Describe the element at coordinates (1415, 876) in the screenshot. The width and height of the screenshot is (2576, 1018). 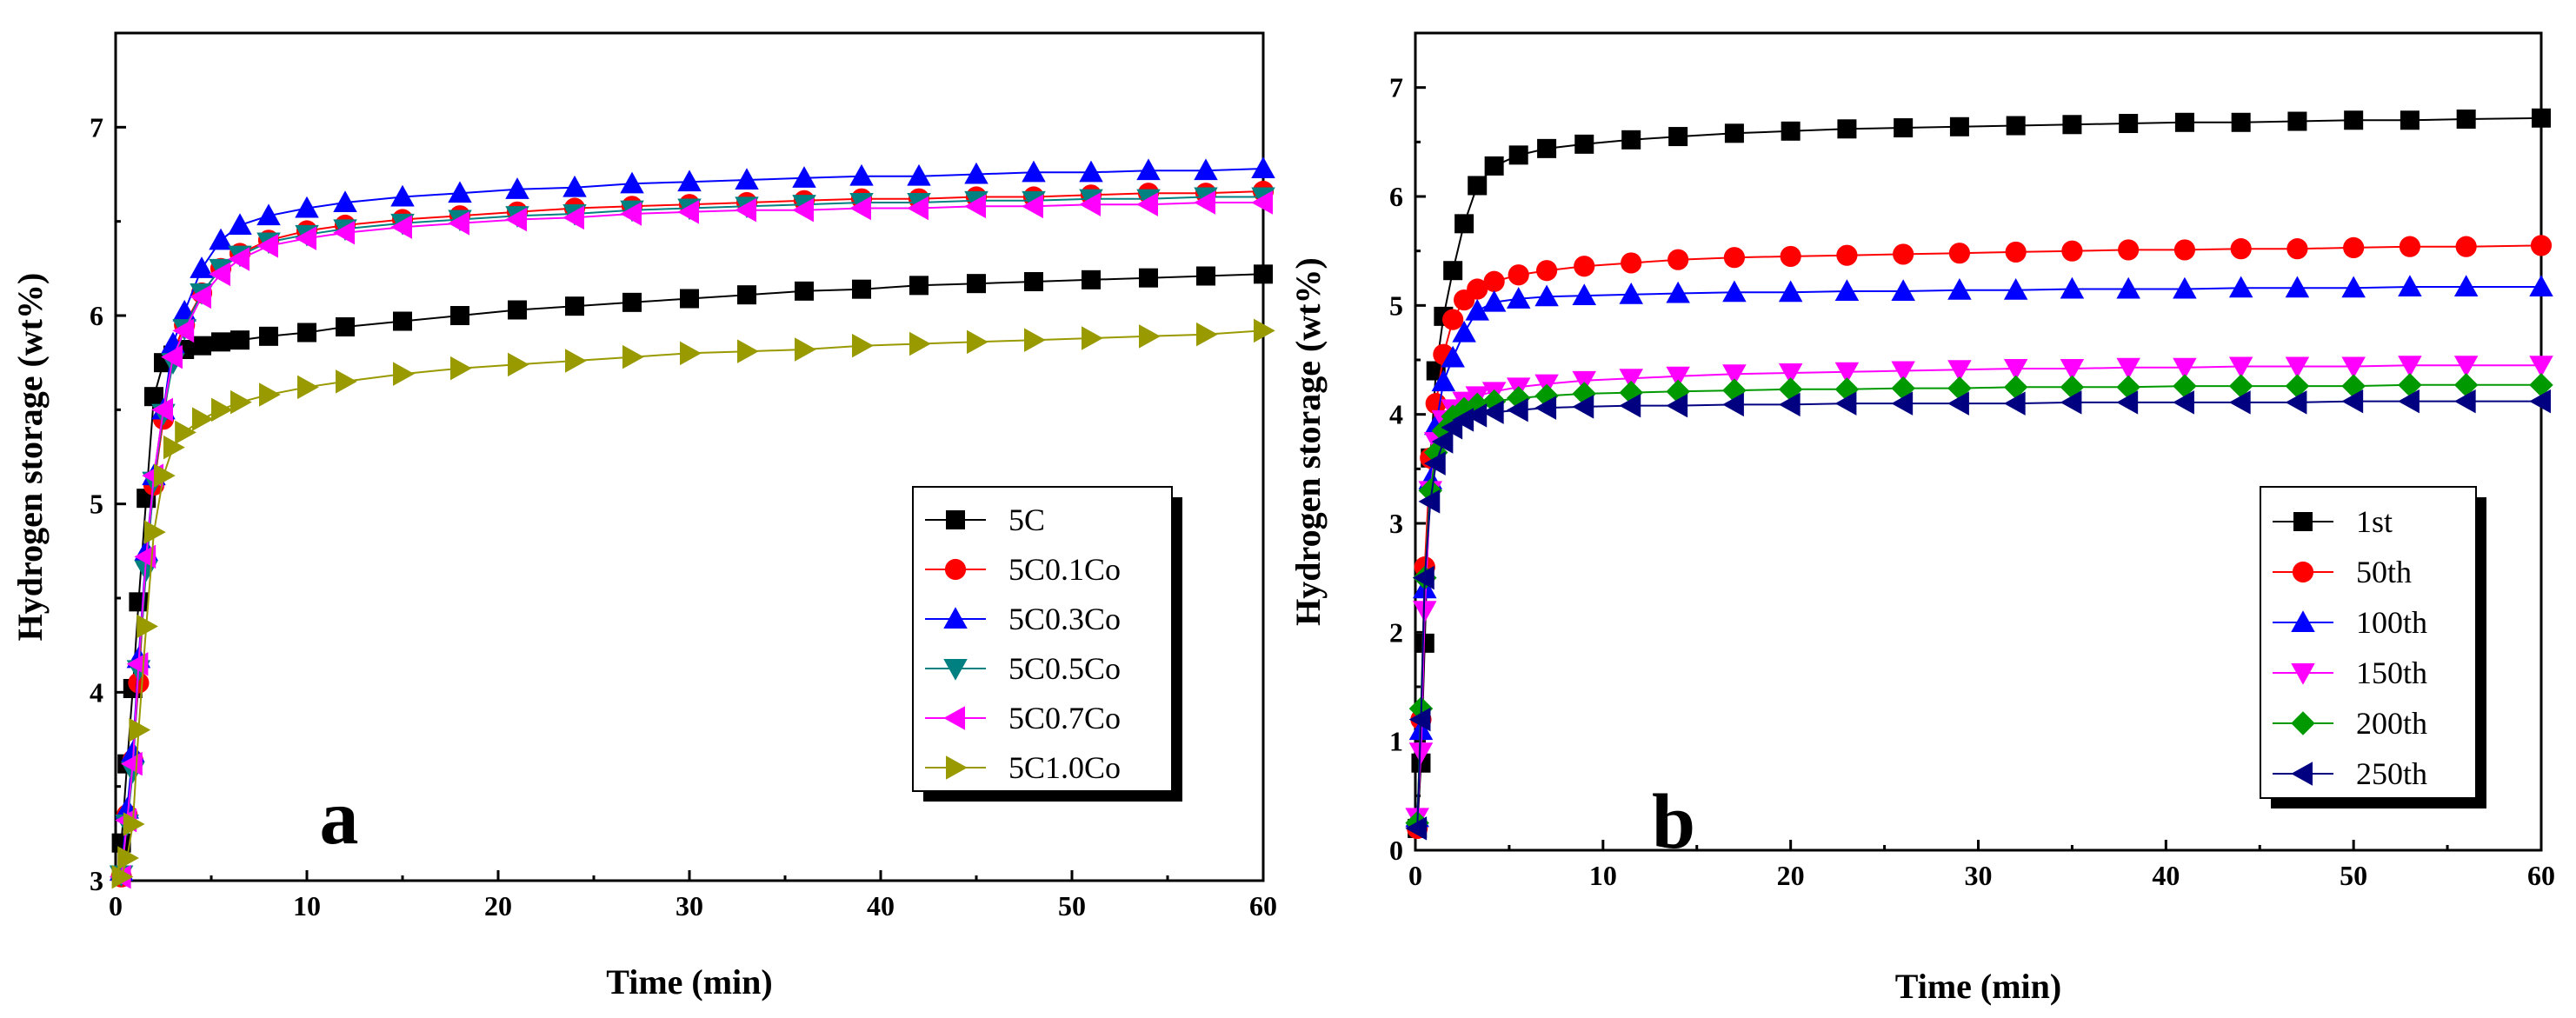
I see `x-tick-label: 0` at that location.